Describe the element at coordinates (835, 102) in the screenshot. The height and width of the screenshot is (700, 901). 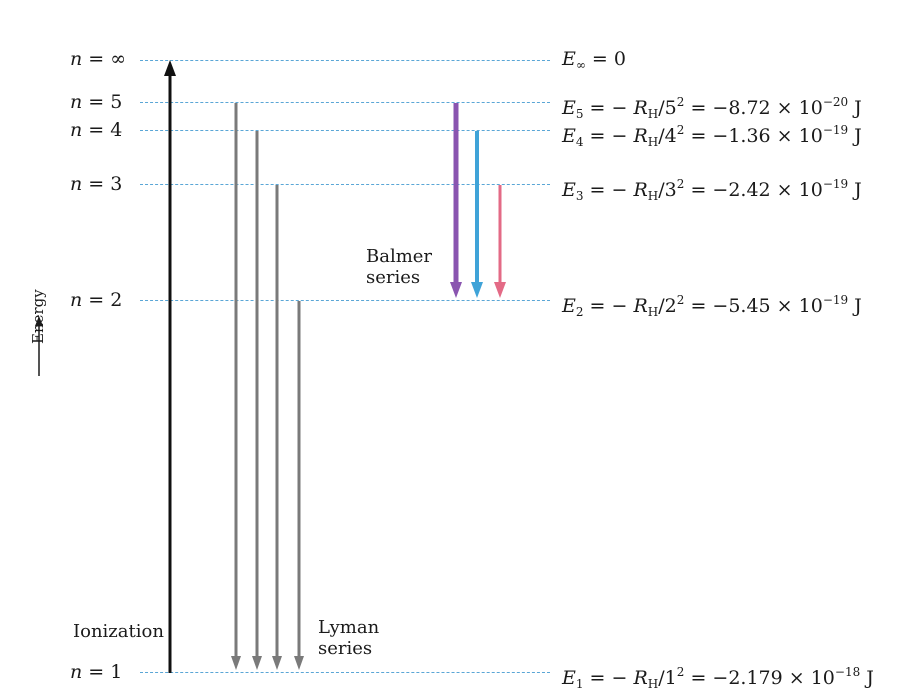
I see `energy-exponent: −20` at that location.